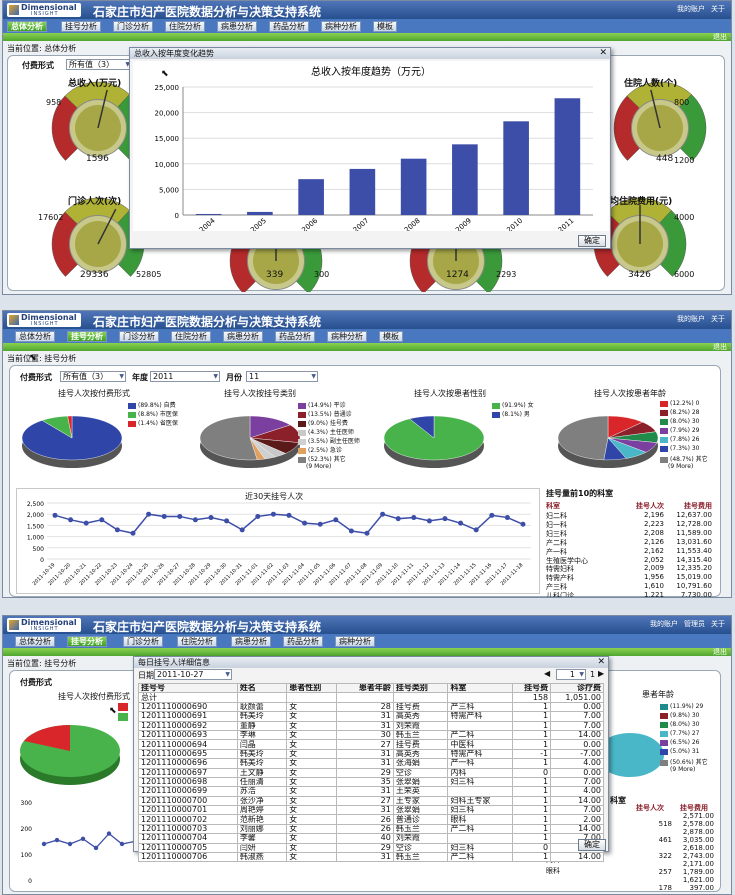  I want to click on table-cell: 产三科, so click(480, 707).